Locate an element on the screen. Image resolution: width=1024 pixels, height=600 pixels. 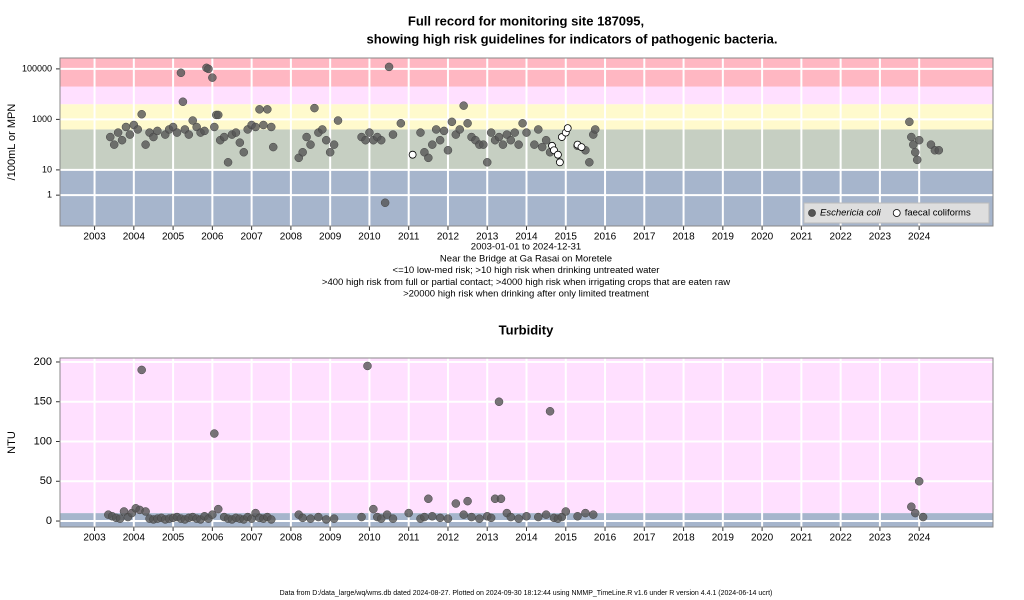
y-tick-label: 150 is located at coordinates (43, 402).